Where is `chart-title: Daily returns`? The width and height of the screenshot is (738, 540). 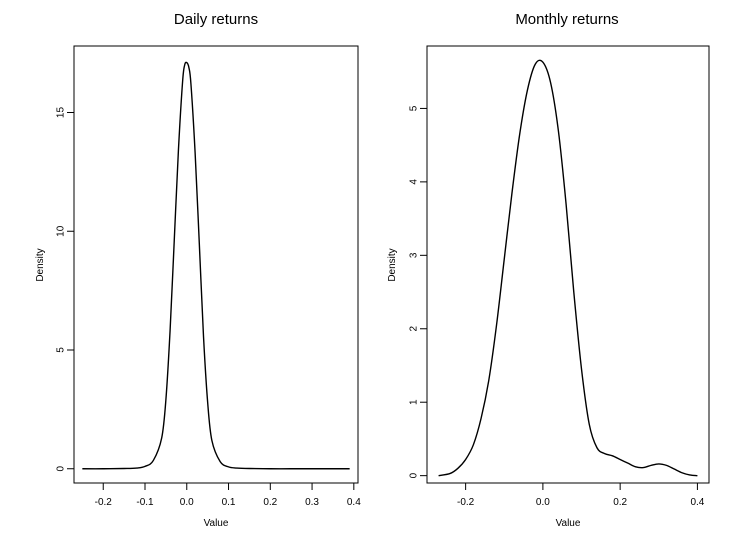
chart-title: Daily returns is located at coordinates (216, 19).